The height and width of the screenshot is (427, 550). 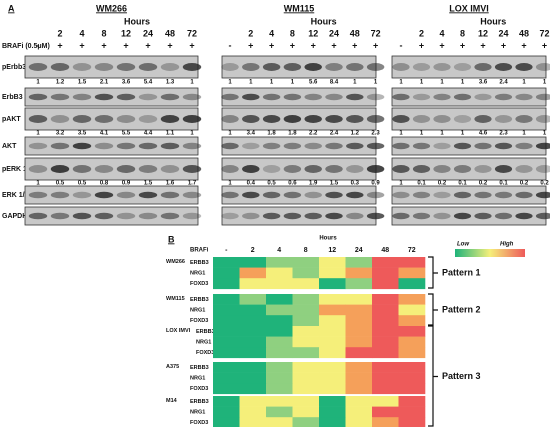 What do you see at coordinates (60, 184) in the screenshot?
I see `quant-value: 0.5` at bounding box center [60, 184].